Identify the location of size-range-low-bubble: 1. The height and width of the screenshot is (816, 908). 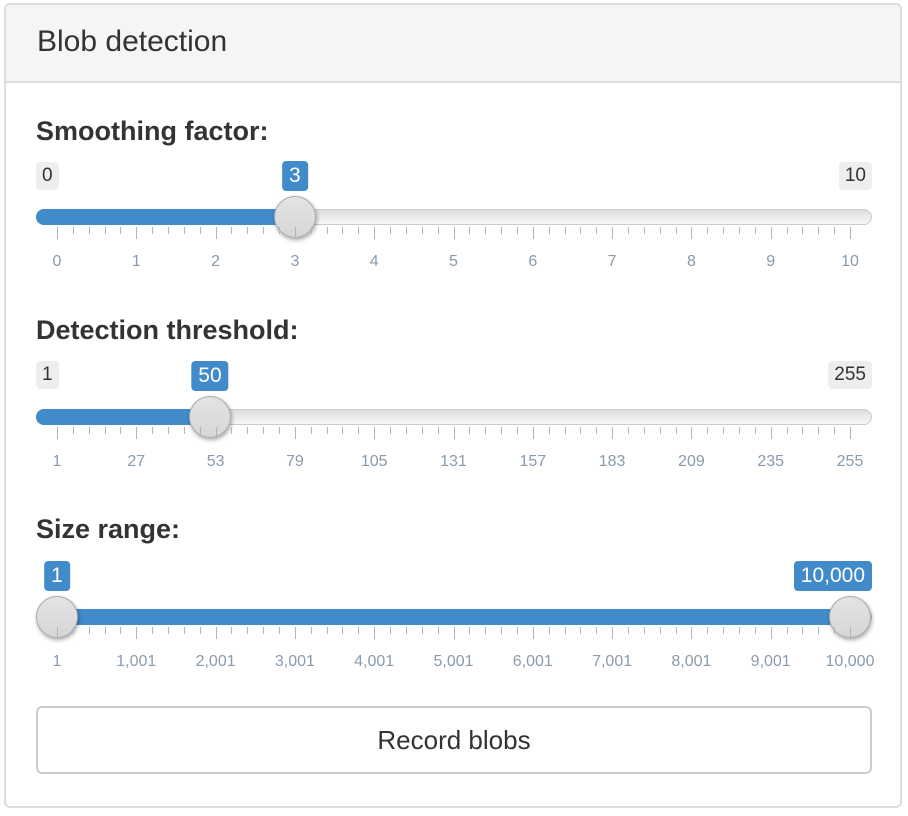
(57, 576).